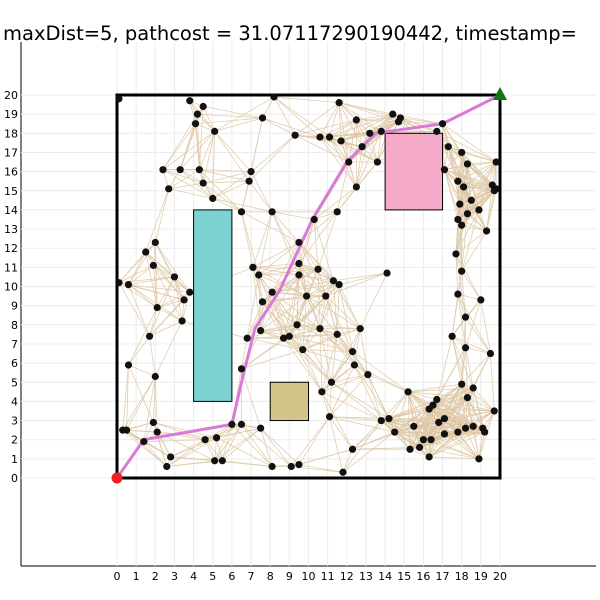  What do you see at coordinates (14, 363) in the screenshot?
I see `y-tick-label: 6` at bounding box center [14, 363].